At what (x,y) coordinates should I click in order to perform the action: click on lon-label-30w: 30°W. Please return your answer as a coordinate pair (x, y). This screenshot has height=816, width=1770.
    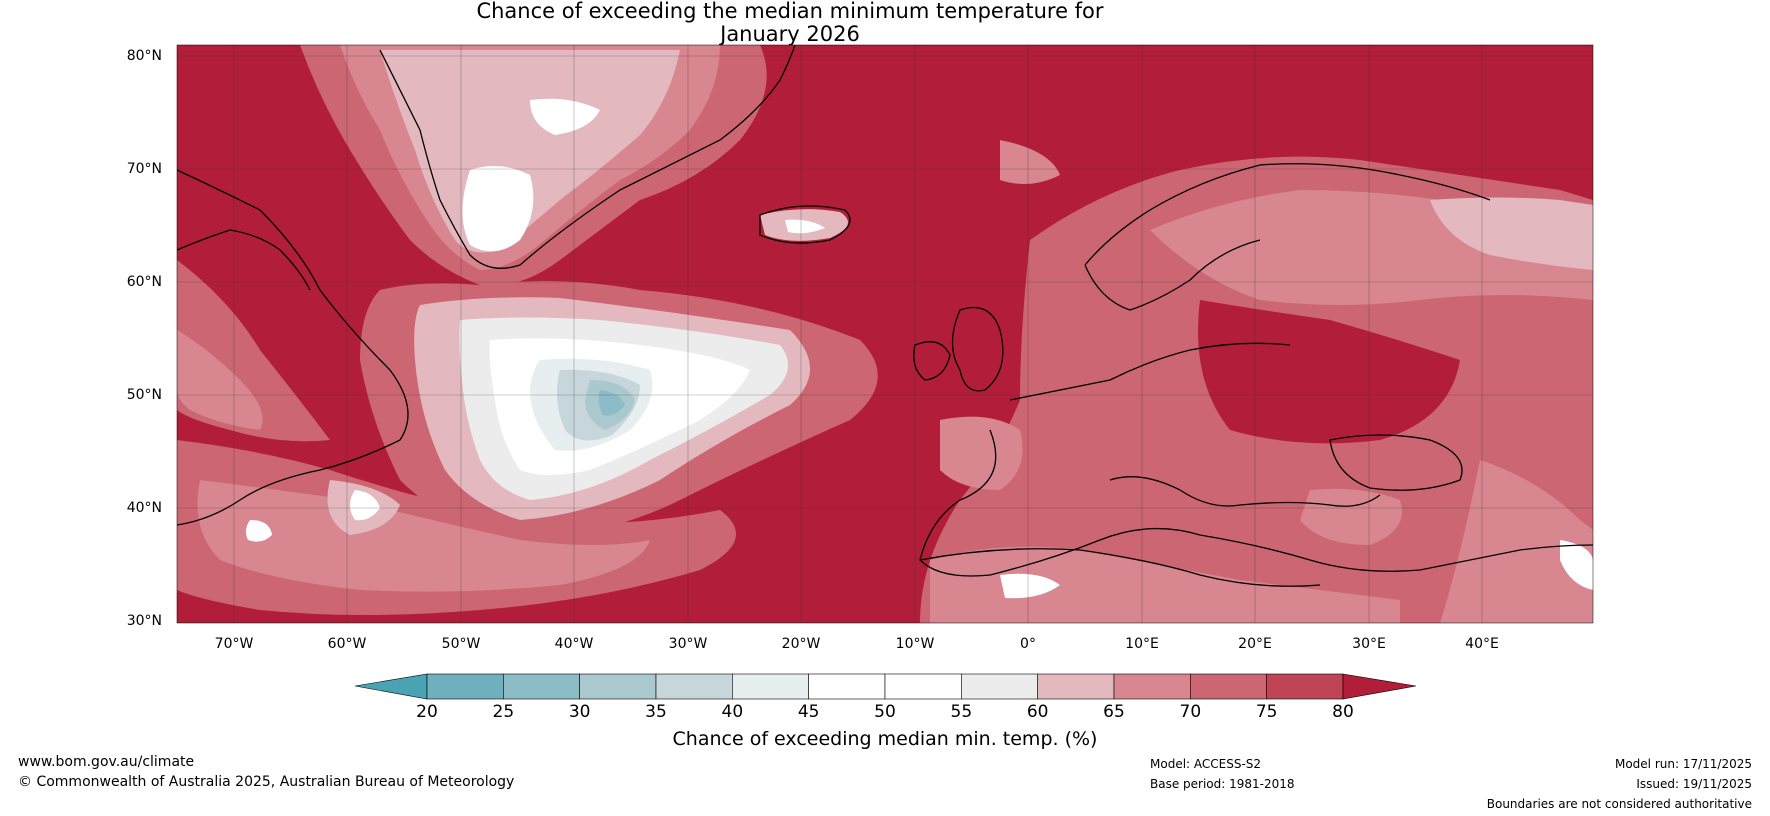
    Looking at the image, I should click on (688, 644).